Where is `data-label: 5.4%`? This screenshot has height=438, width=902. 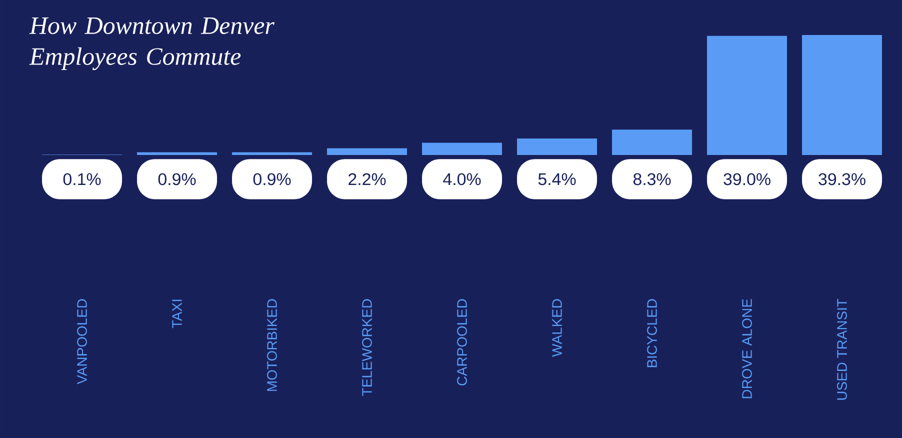
data-label: 5.4% is located at coordinates (557, 179).